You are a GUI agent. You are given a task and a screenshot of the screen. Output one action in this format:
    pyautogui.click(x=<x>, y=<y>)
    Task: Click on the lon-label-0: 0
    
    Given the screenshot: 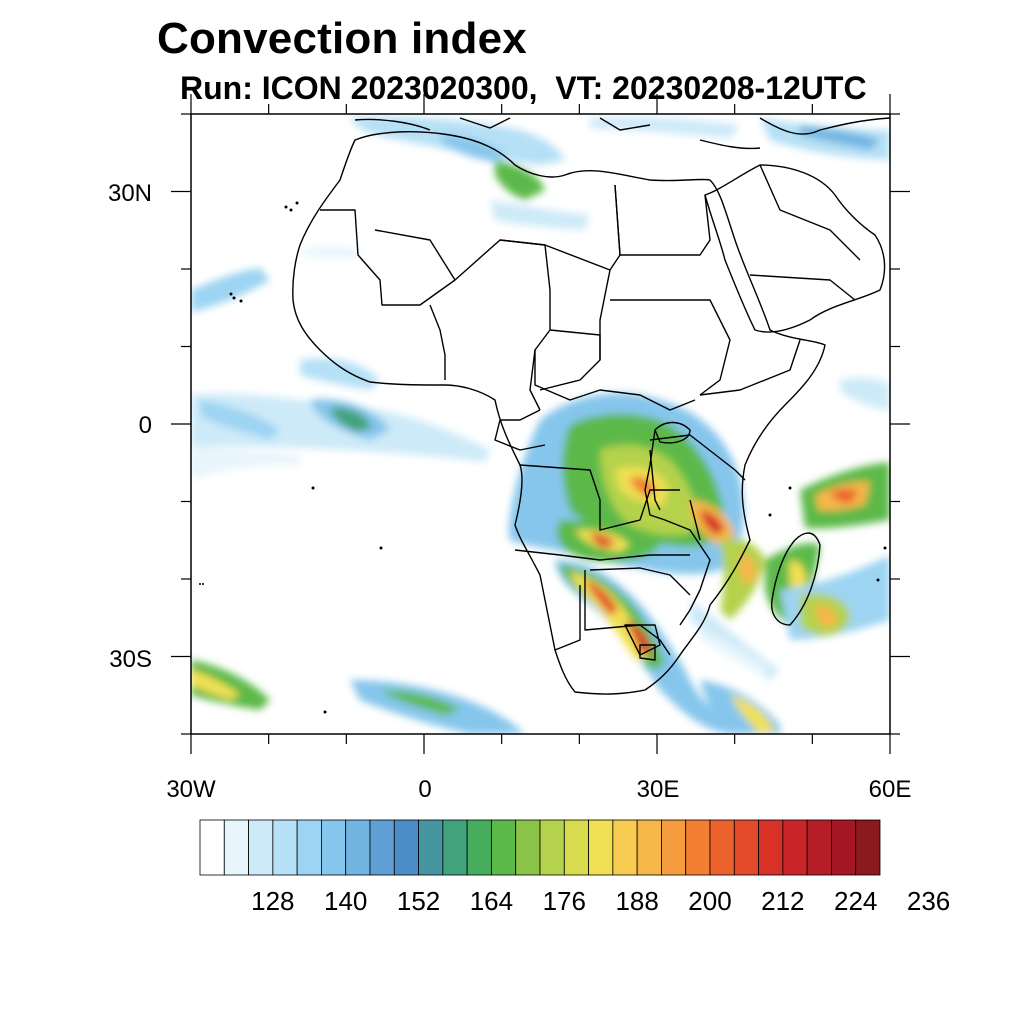 What is the action you would take?
    pyautogui.click(x=425, y=789)
    